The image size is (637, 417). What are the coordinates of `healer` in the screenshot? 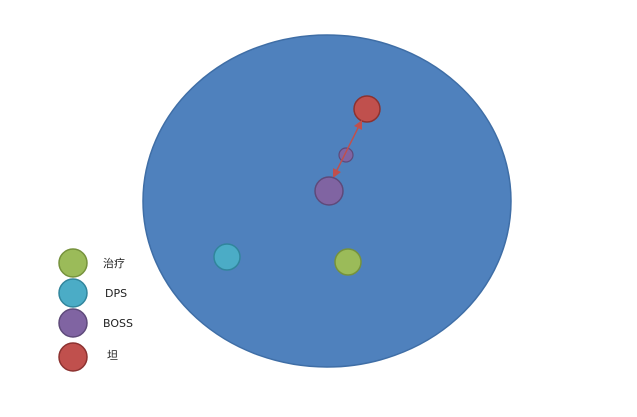 It's located at (348, 262).